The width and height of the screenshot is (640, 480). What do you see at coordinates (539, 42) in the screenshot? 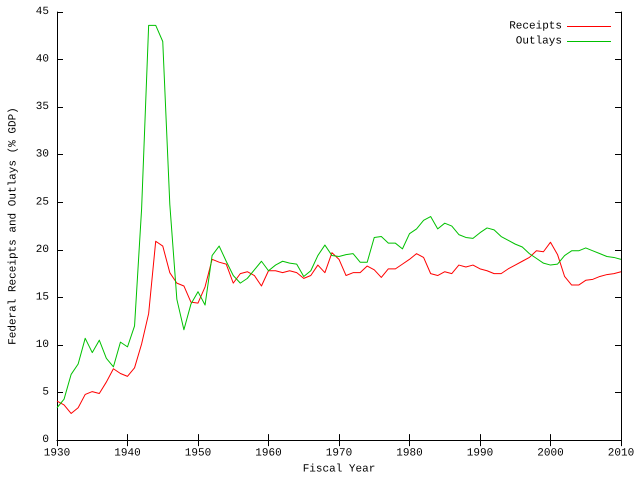
I see `legend-label: Outlays` at bounding box center [539, 42].